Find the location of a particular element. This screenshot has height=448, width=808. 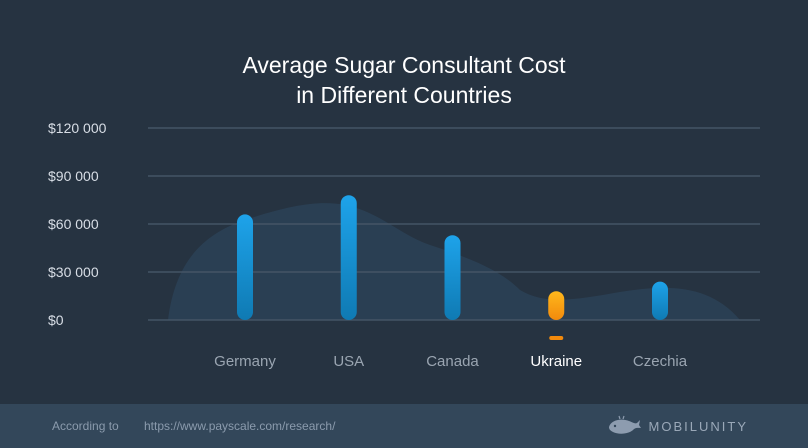

chart-title-line-1: Average Sugar Consultant Cost is located at coordinates (404, 65).